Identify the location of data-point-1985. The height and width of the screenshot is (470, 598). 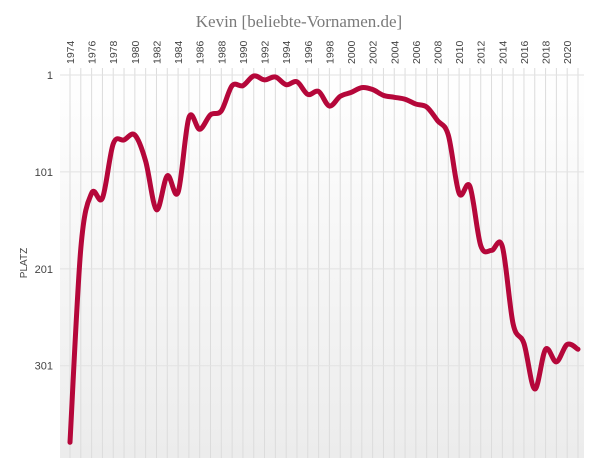
(188, 117).